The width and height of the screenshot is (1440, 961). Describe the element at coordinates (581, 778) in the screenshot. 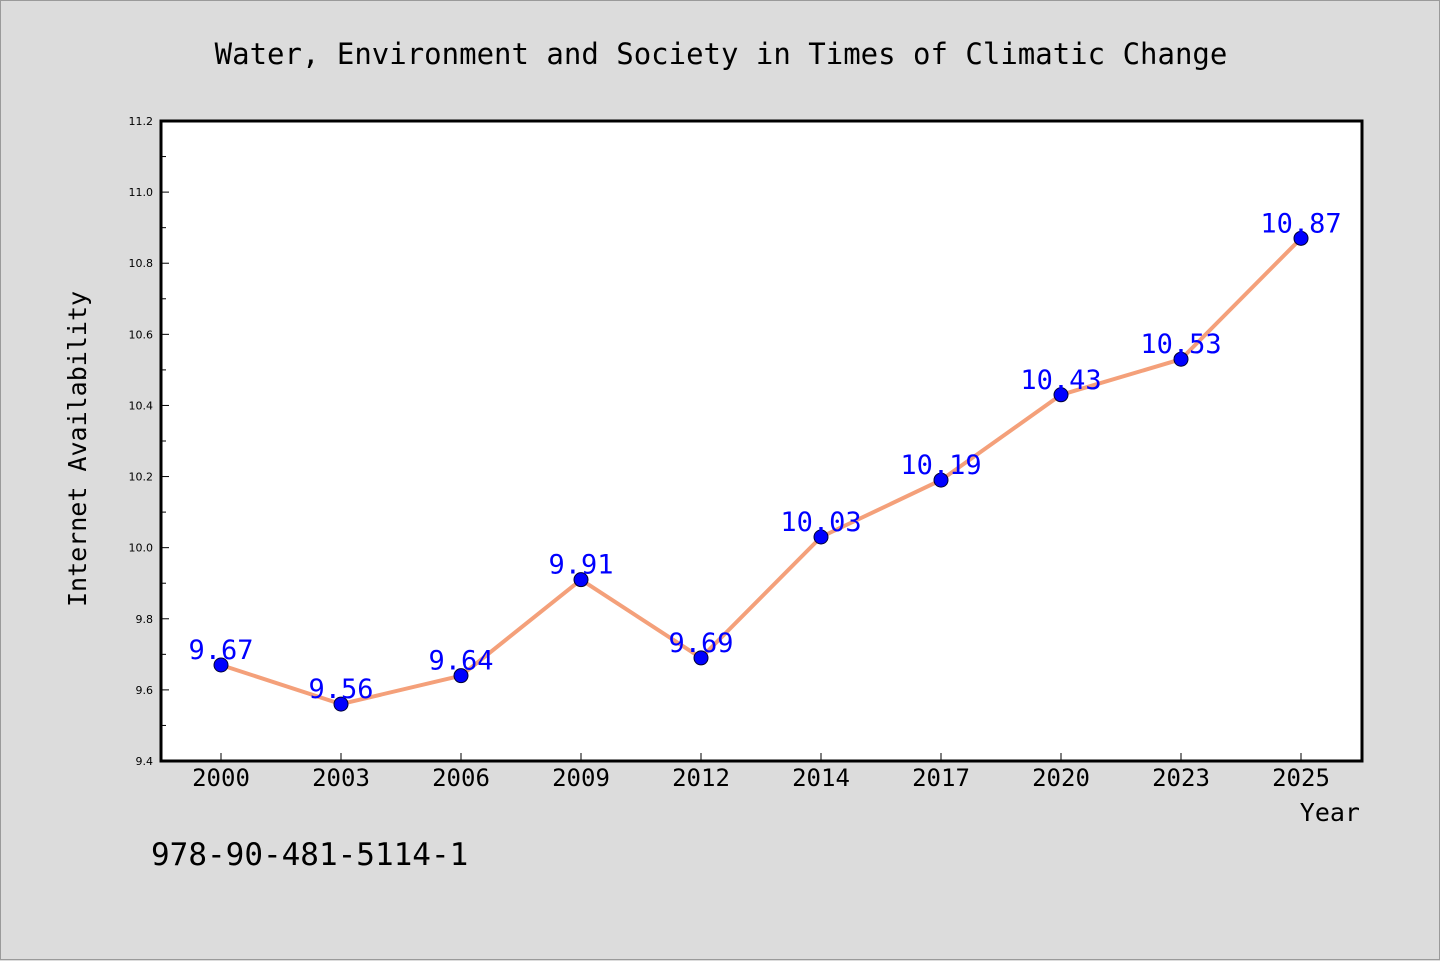

I see `x-tick-label: 2009` at that location.